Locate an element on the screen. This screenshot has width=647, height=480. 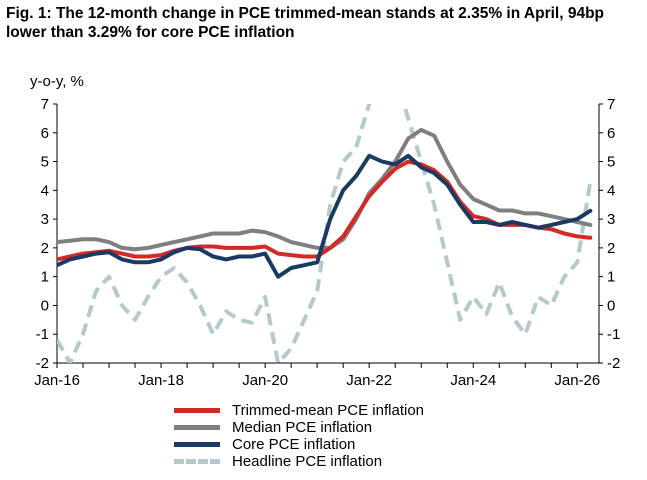
y-tick-label-left: 6 is located at coordinates (45, 133).